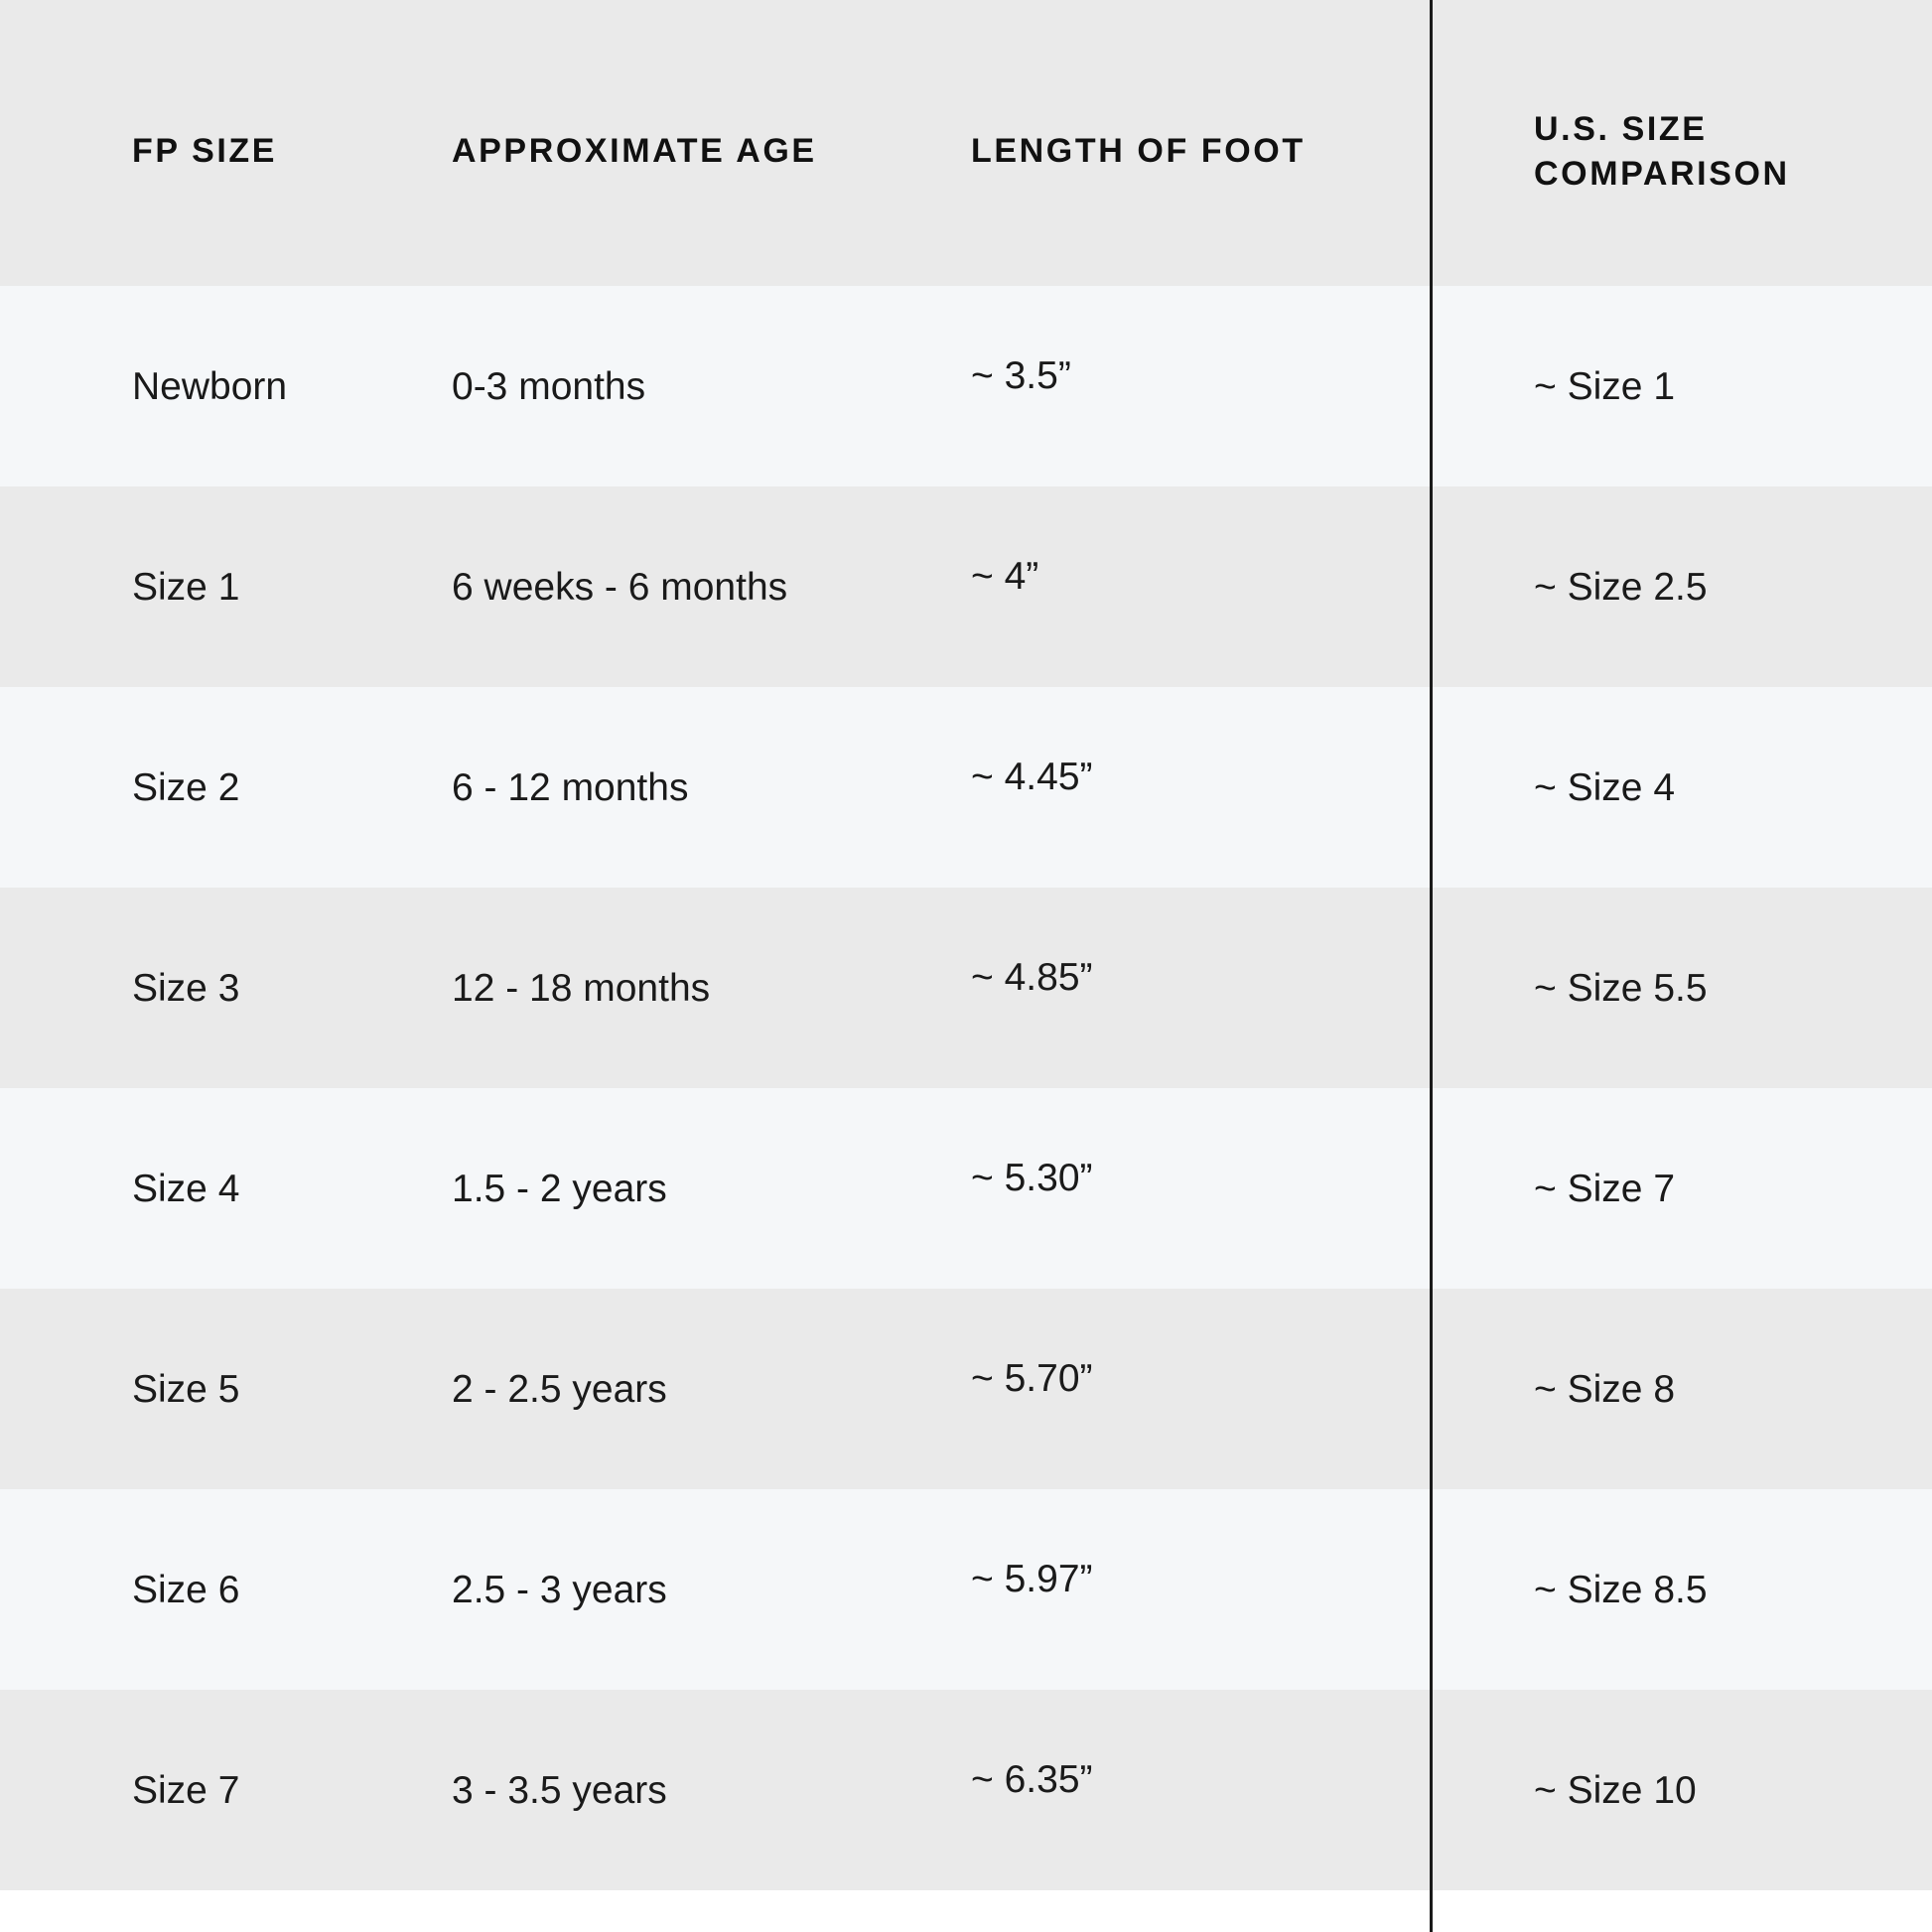  I want to click on cell-length-of-foot: ~ 5.30”, so click(1032, 1178).